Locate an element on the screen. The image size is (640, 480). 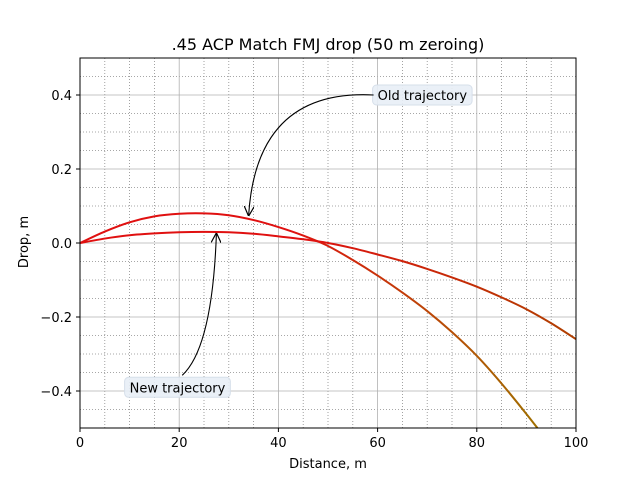
annotation-box is located at coordinates (177, 387).